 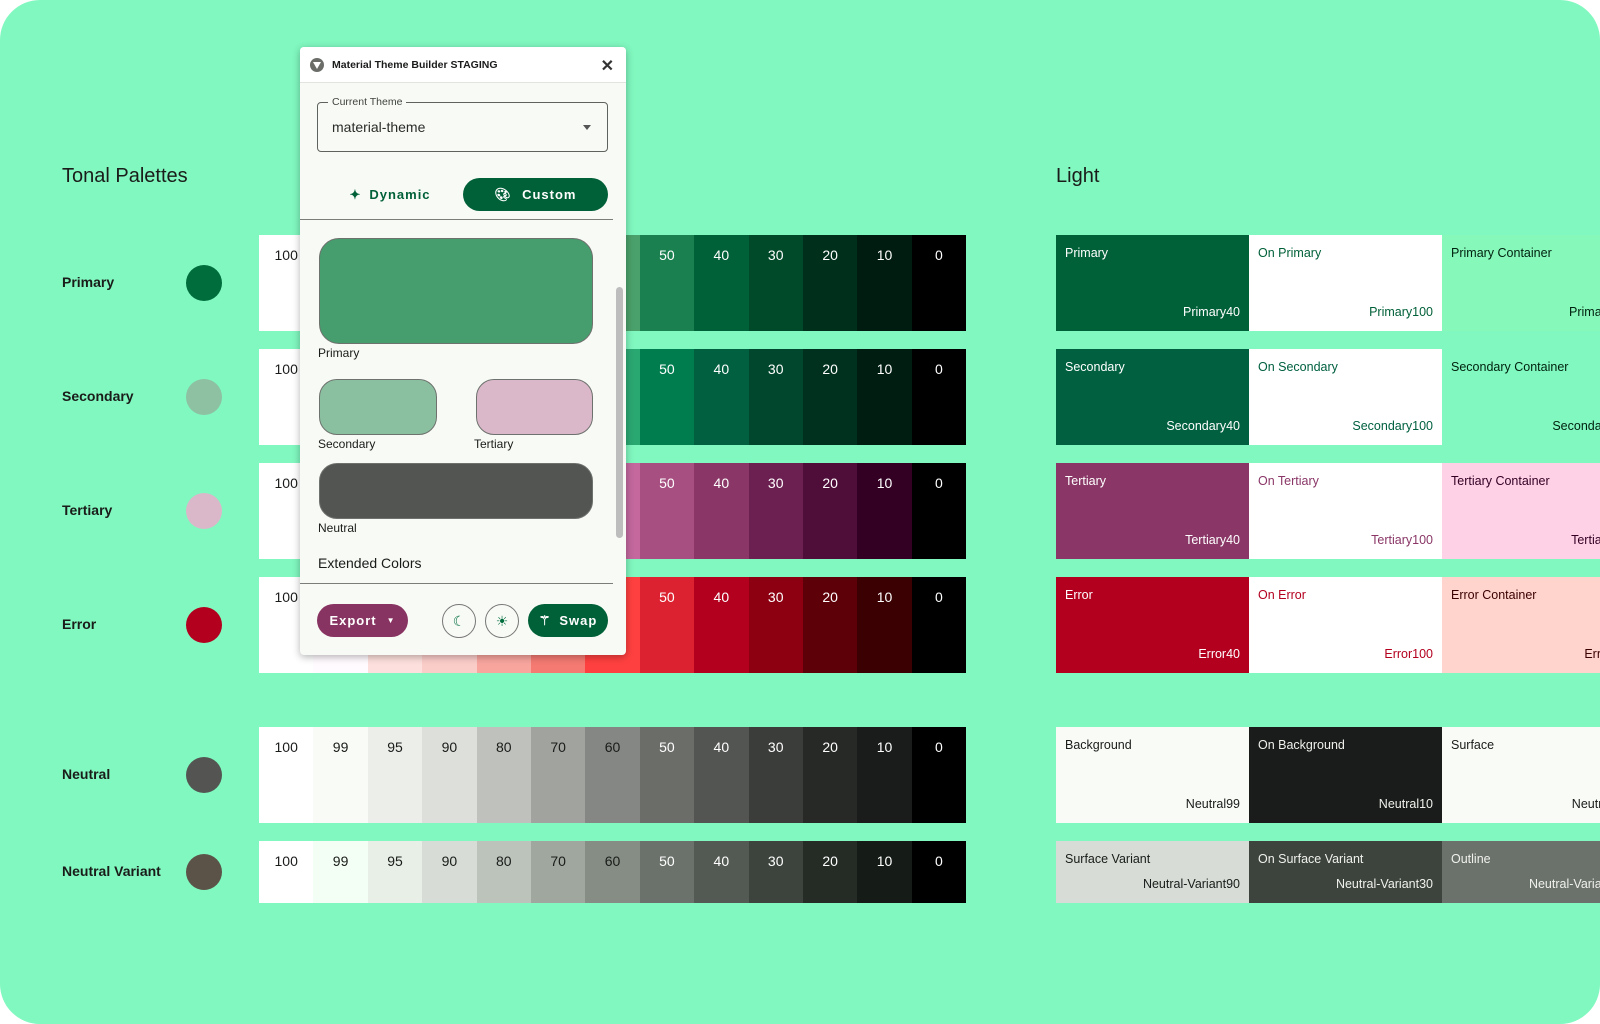 I want to click on scheme-role-background: Background Neutral99, so click(x=1152, y=775).